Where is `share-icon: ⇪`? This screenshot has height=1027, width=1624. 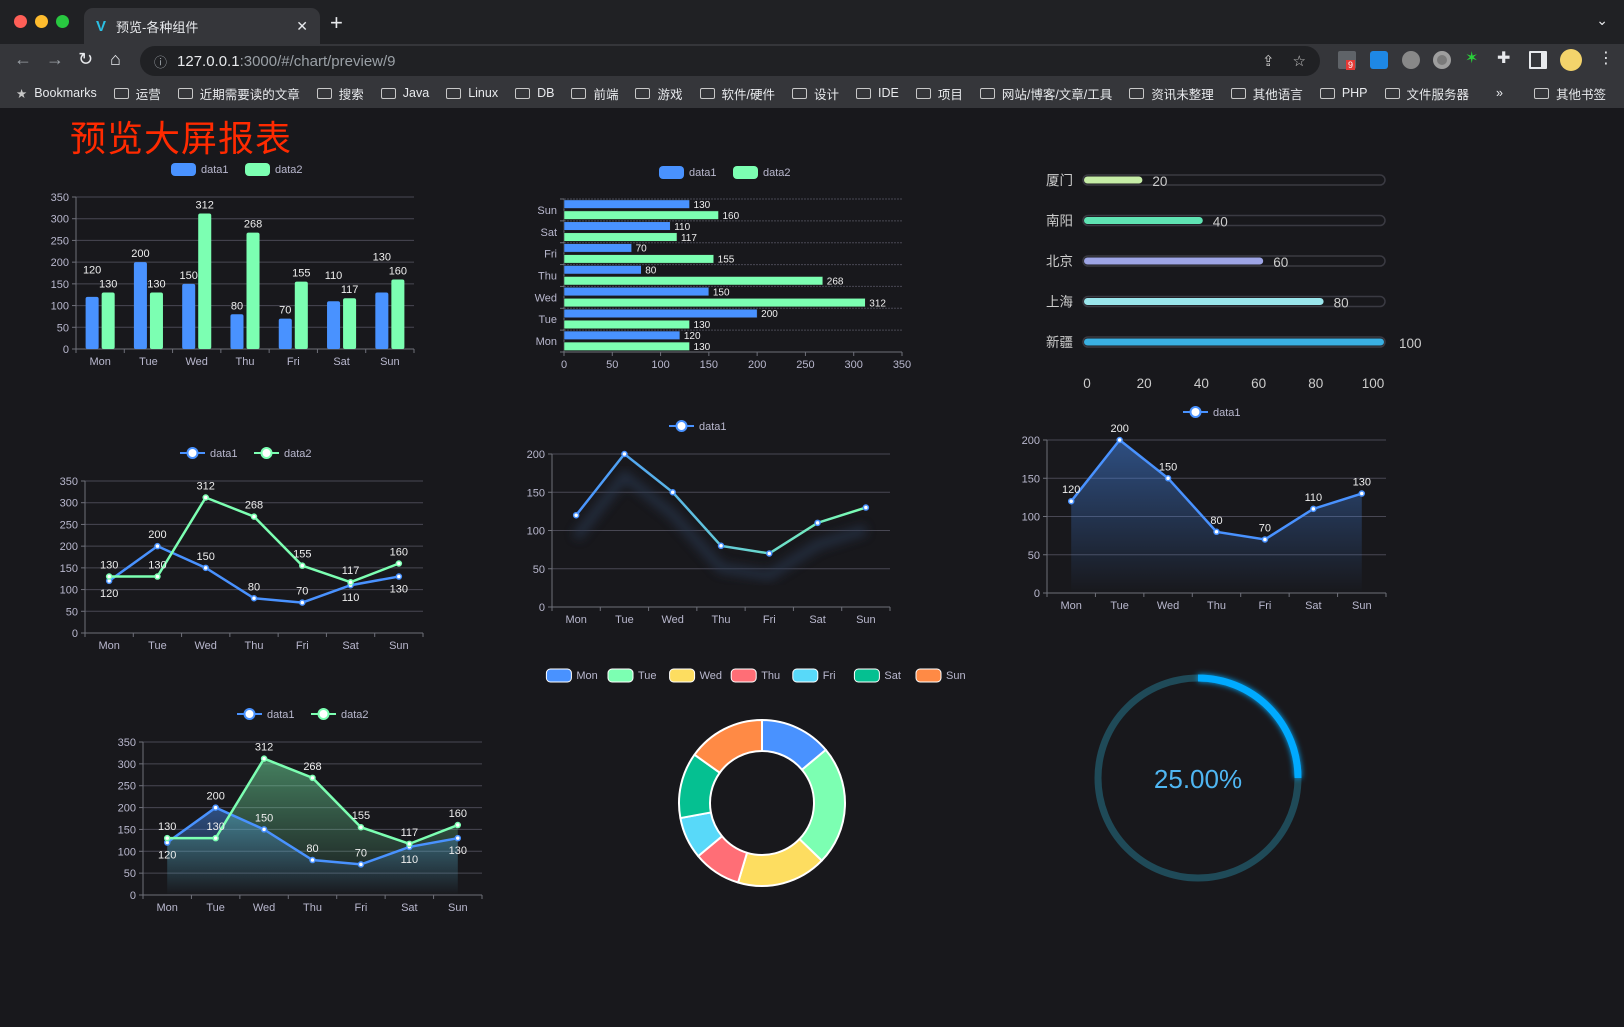 share-icon: ⇪ is located at coordinates (1268, 61).